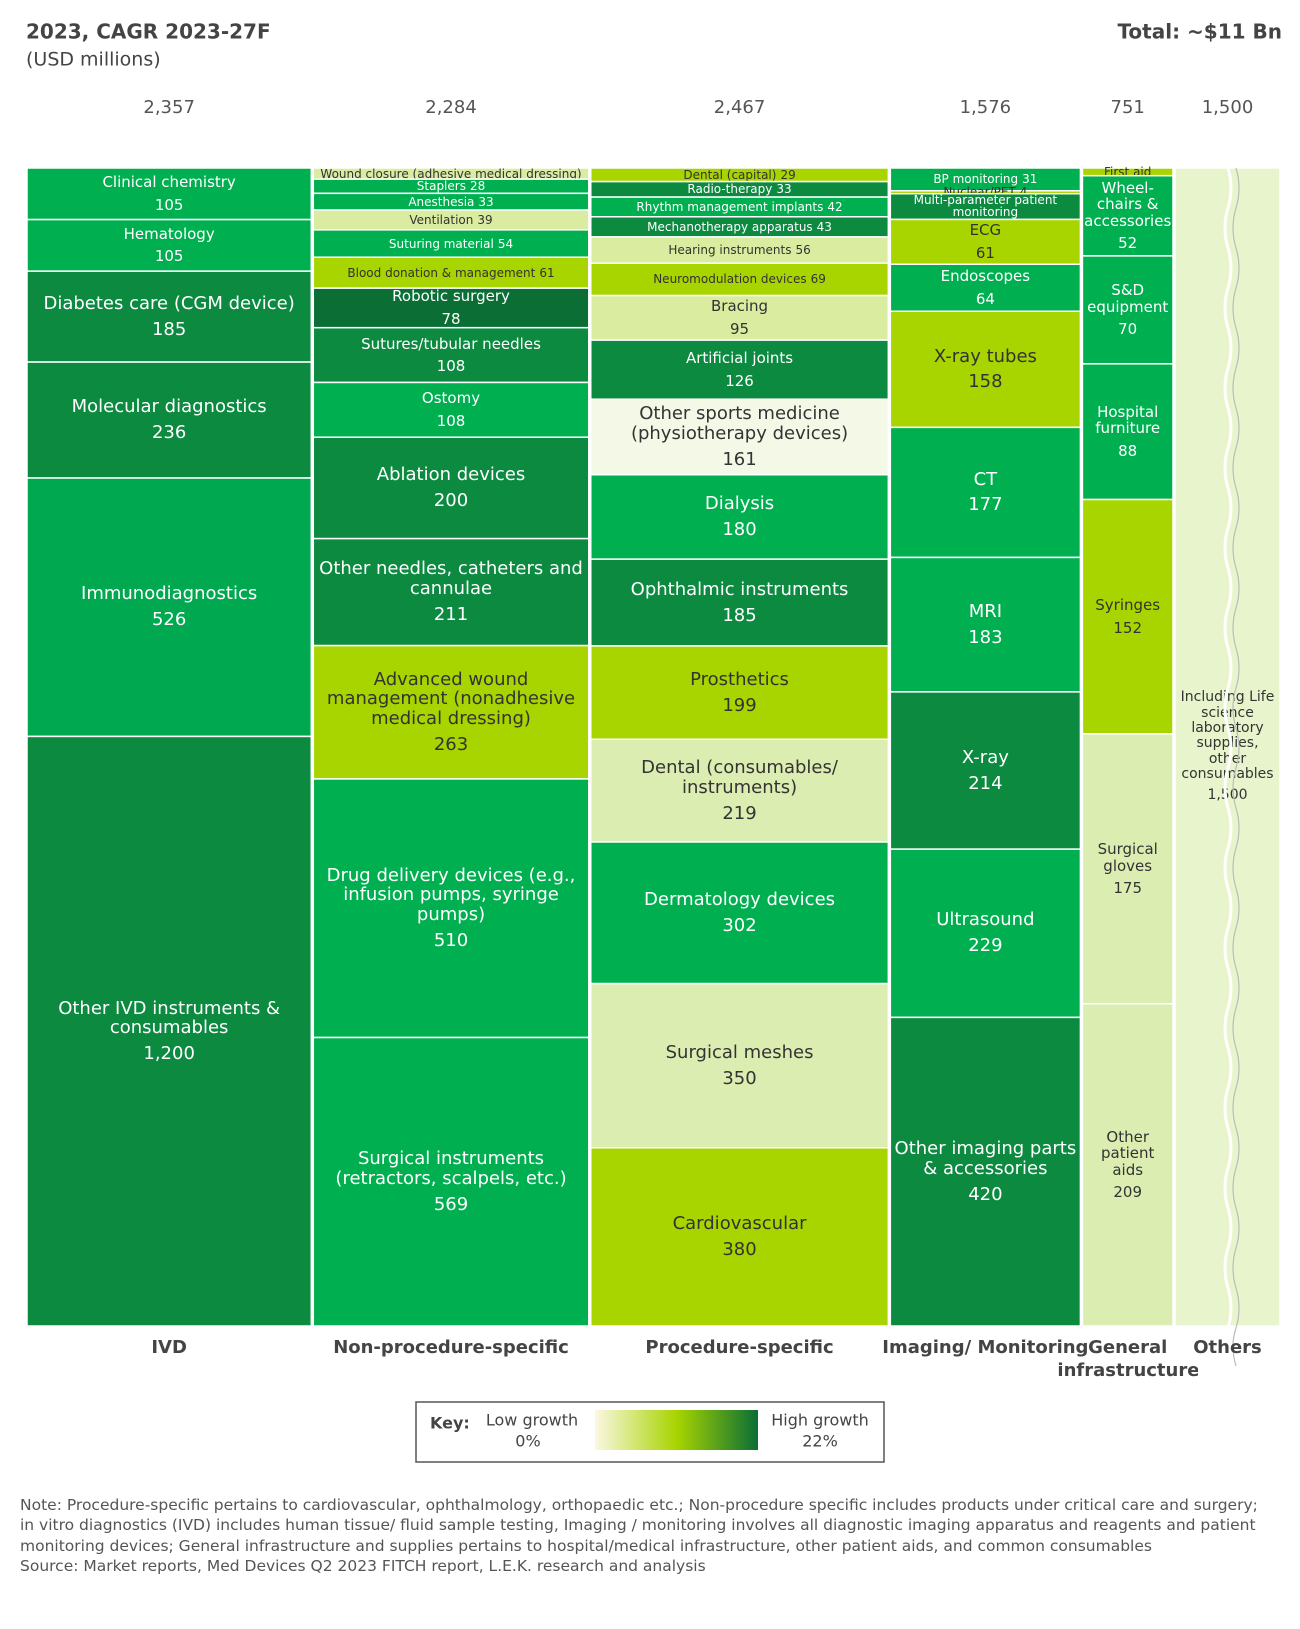 This screenshot has height=1629, width=1300. What do you see at coordinates (451, 107) in the screenshot?
I see `column-total: 2,284` at bounding box center [451, 107].